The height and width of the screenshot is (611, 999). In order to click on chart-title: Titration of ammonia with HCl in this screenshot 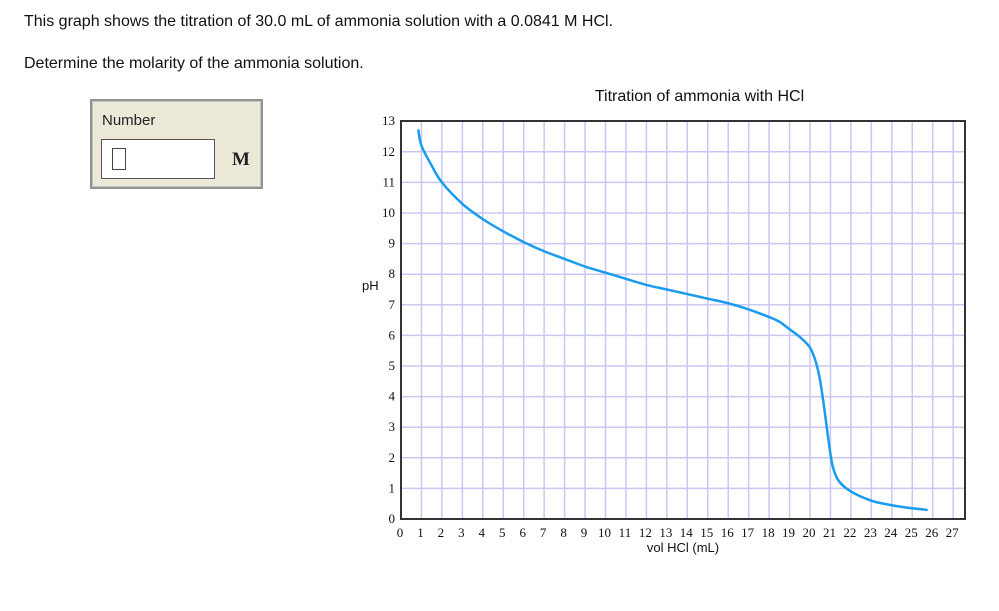, I will do `click(699, 96)`.